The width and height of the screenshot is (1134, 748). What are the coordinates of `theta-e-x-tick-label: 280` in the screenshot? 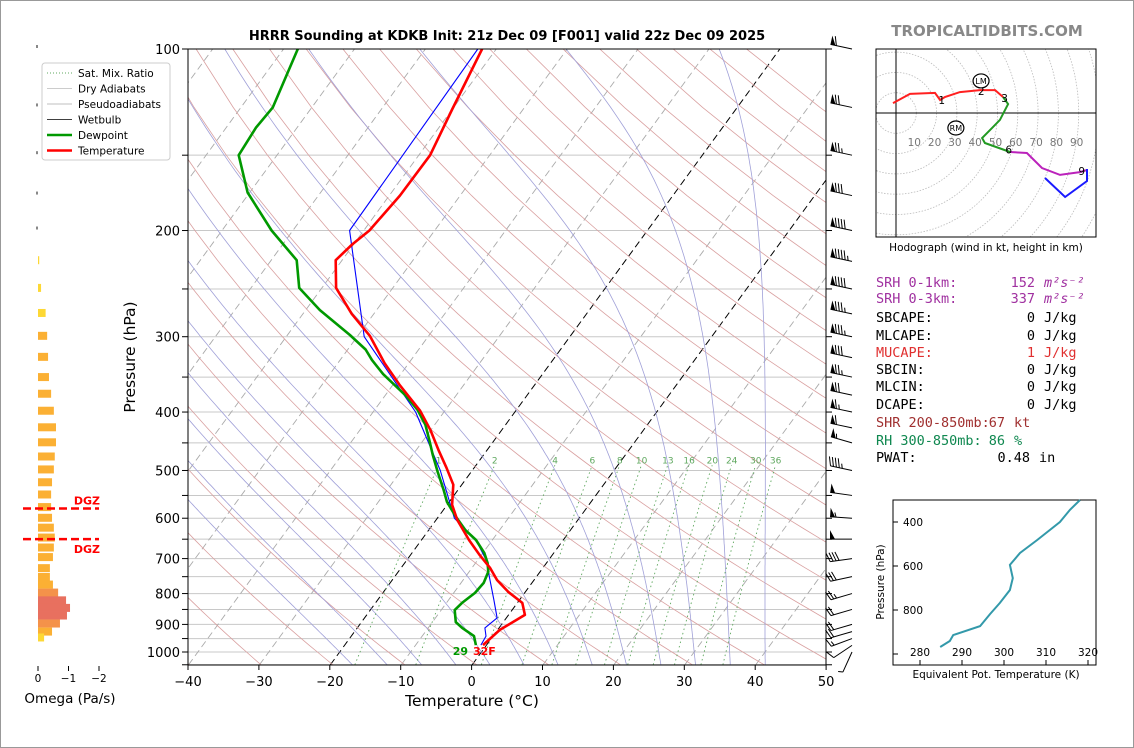 It's located at (920, 653).